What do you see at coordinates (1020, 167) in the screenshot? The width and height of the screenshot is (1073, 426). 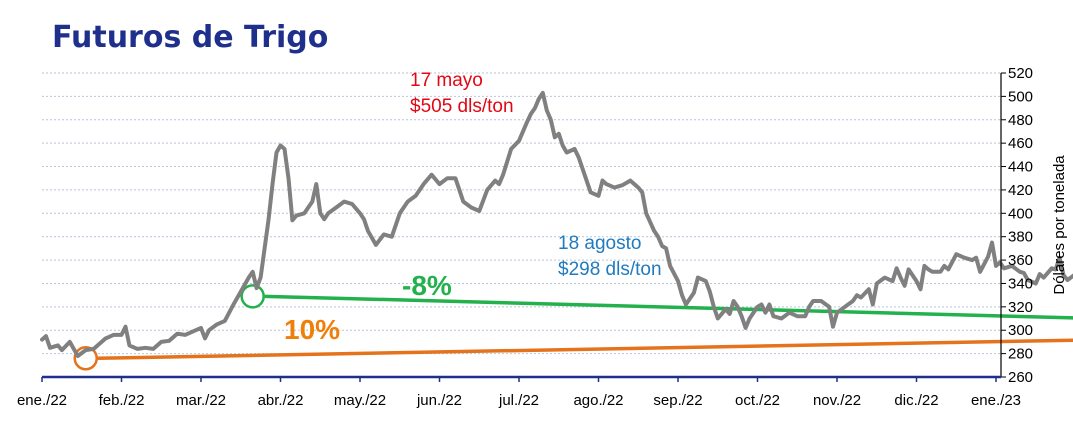 I see `y-tick-label: 440` at bounding box center [1020, 167].